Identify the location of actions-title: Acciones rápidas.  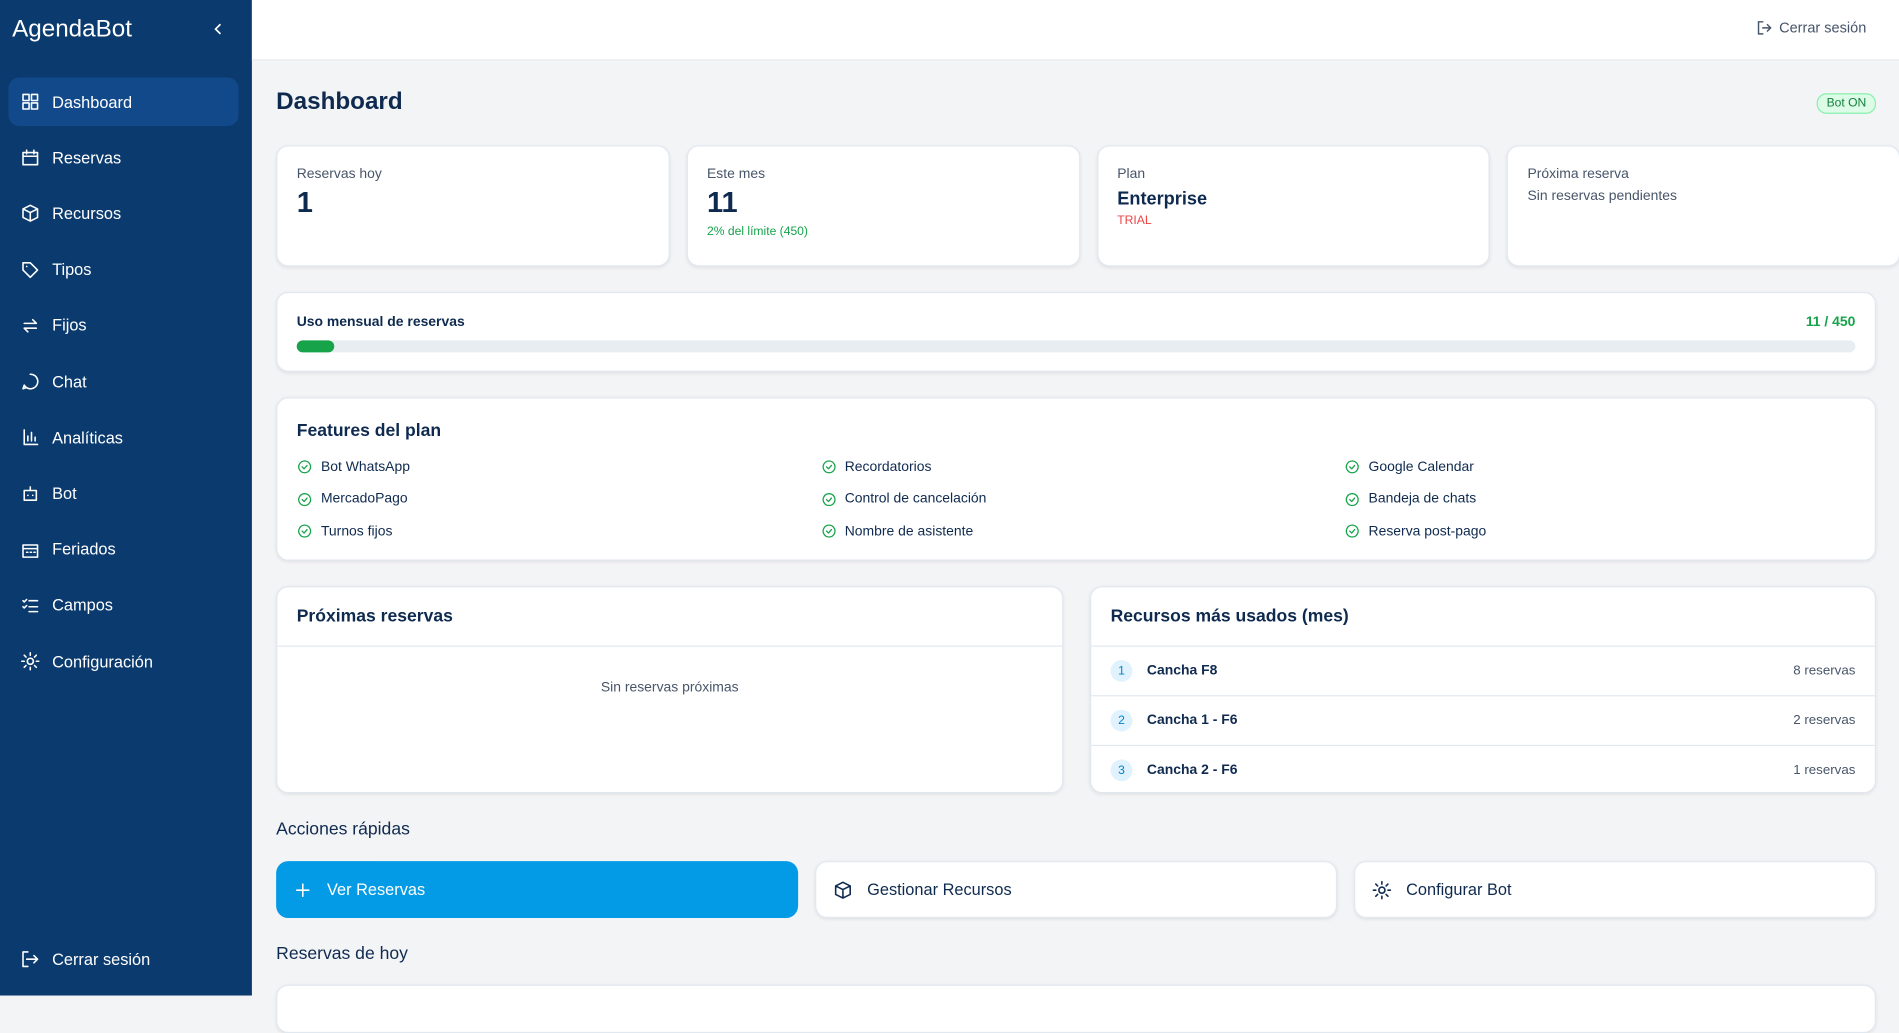
(343, 829).